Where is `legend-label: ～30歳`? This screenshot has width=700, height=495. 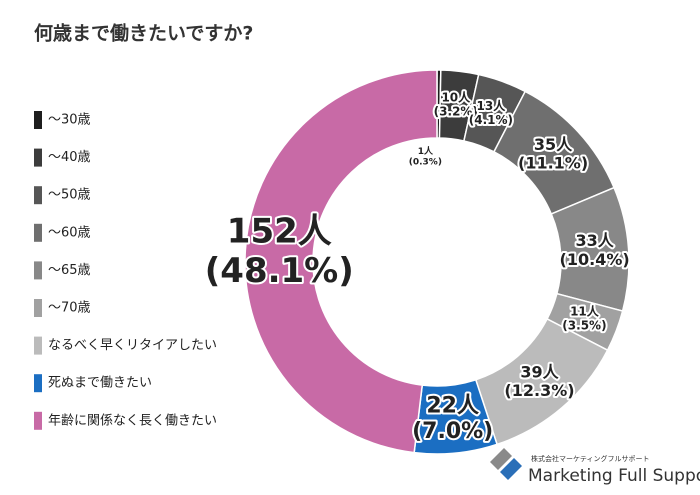
legend-label: ～30歳 is located at coordinates (69, 120).